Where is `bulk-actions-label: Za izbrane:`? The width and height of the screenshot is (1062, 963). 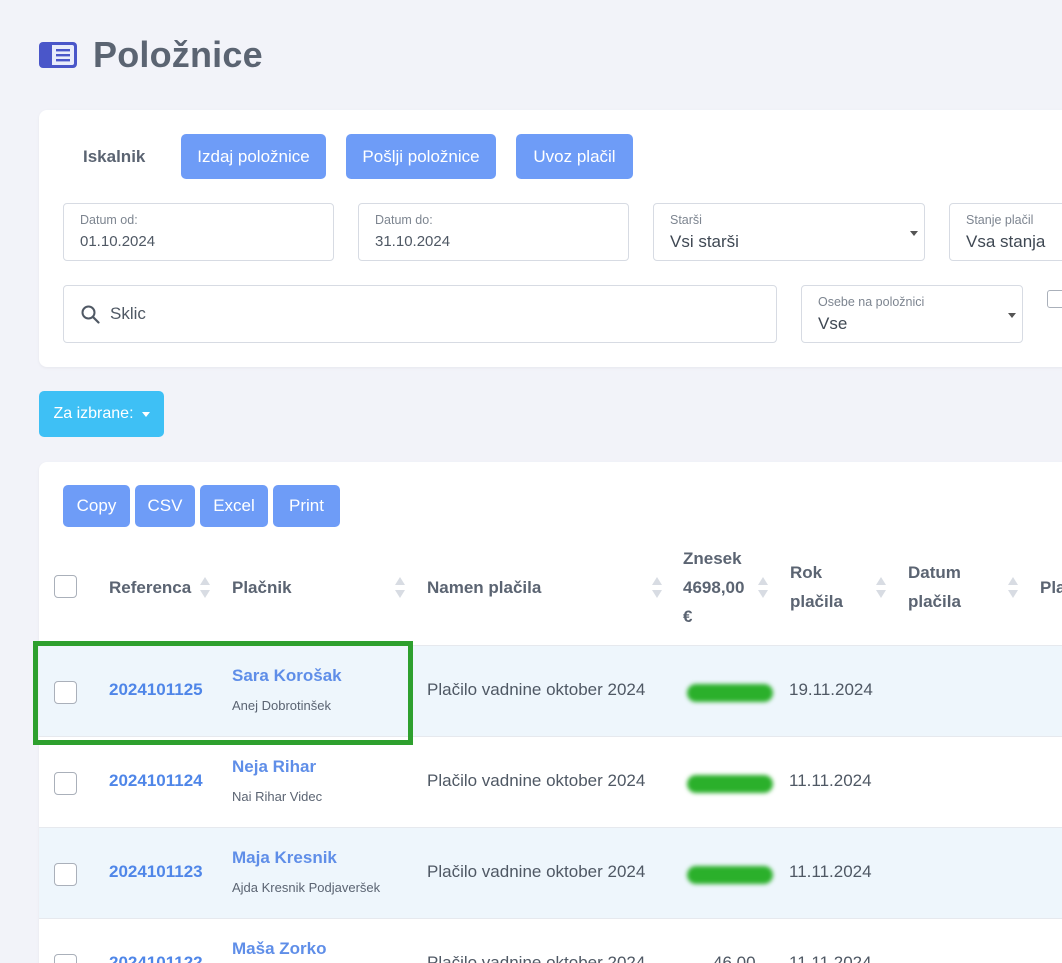 bulk-actions-label: Za izbrane: is located at coordinates (93, 413).